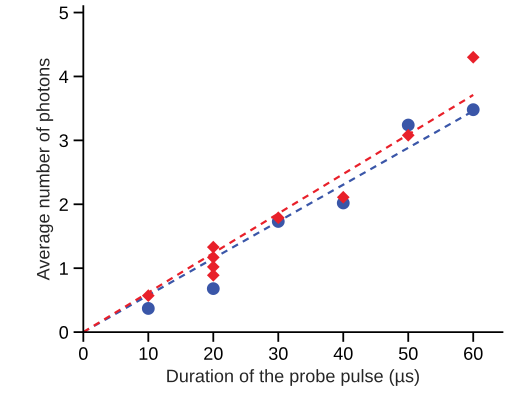 Image resolution: width=505 pixels, height=410 pixels. I want to click on x-tick-label: 40, so click(343, 353).